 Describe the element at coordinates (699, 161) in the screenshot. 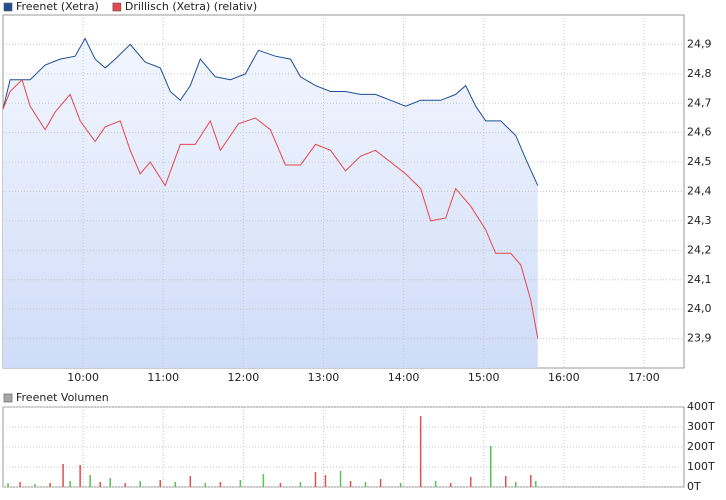

I see `y-tick-label: 24,5` at that location.